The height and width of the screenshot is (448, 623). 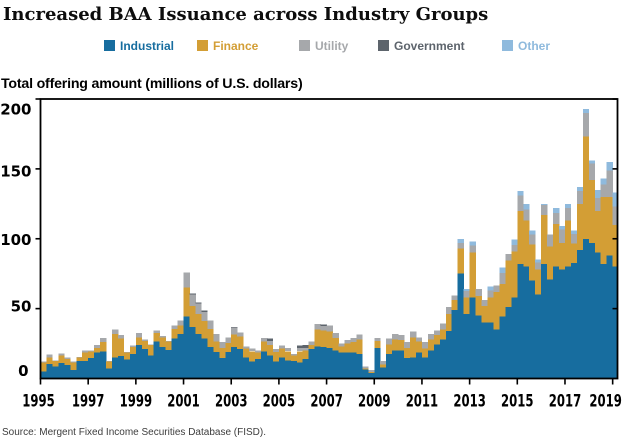 I want to click on bar-segment-finance-2005Q2, so click(x=288, y=356).